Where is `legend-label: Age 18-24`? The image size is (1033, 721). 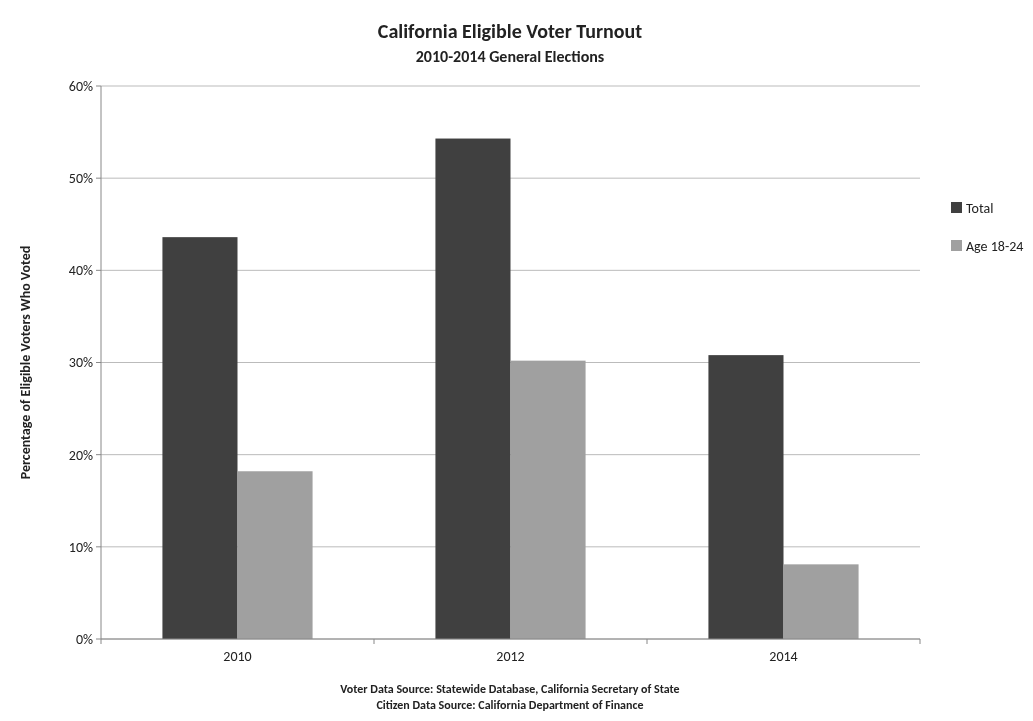 legend-label: Age 18-24 is located at coordinates (995, 246).